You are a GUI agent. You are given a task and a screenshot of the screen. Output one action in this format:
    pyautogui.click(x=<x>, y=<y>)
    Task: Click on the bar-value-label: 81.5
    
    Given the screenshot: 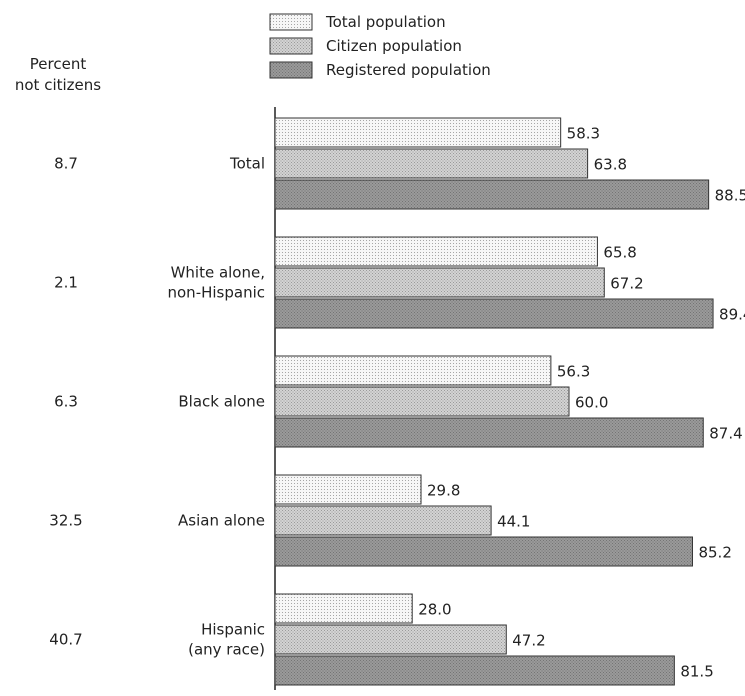 What is the action you would take?
    pyautogui.click(x=696, y=672)
    